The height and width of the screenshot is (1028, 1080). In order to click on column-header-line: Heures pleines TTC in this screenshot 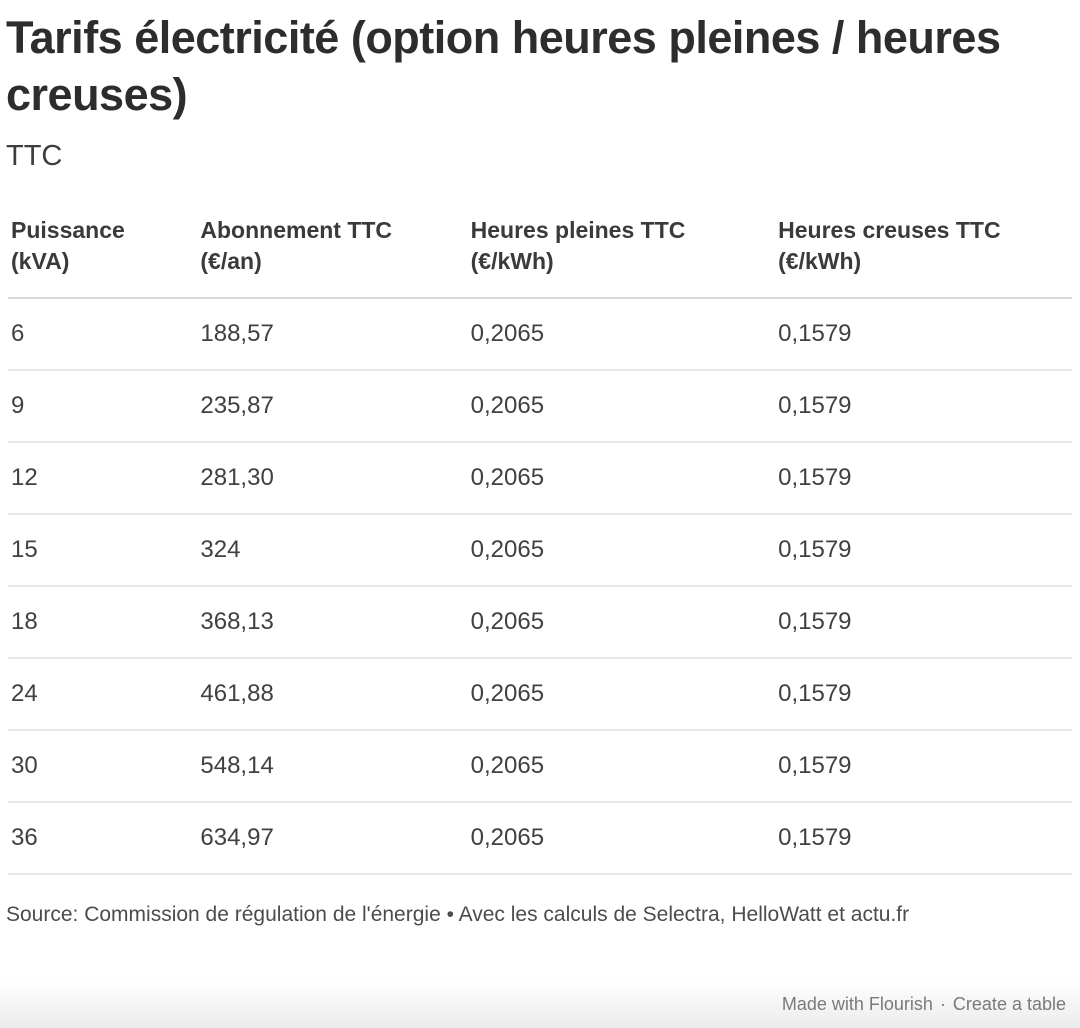, I will do `click(578, 230)`.